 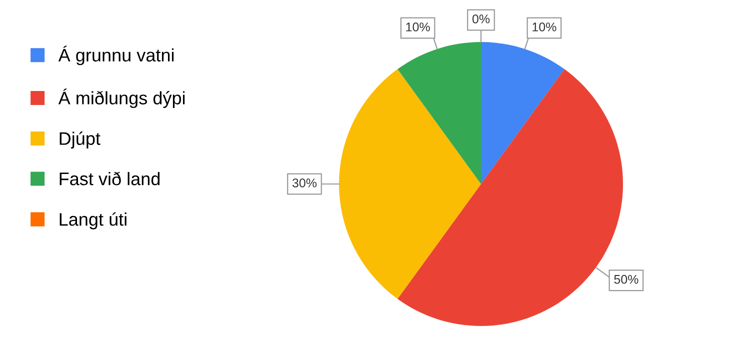 I want to click on legend-label: Fast við land, so click(x=110, y=179).